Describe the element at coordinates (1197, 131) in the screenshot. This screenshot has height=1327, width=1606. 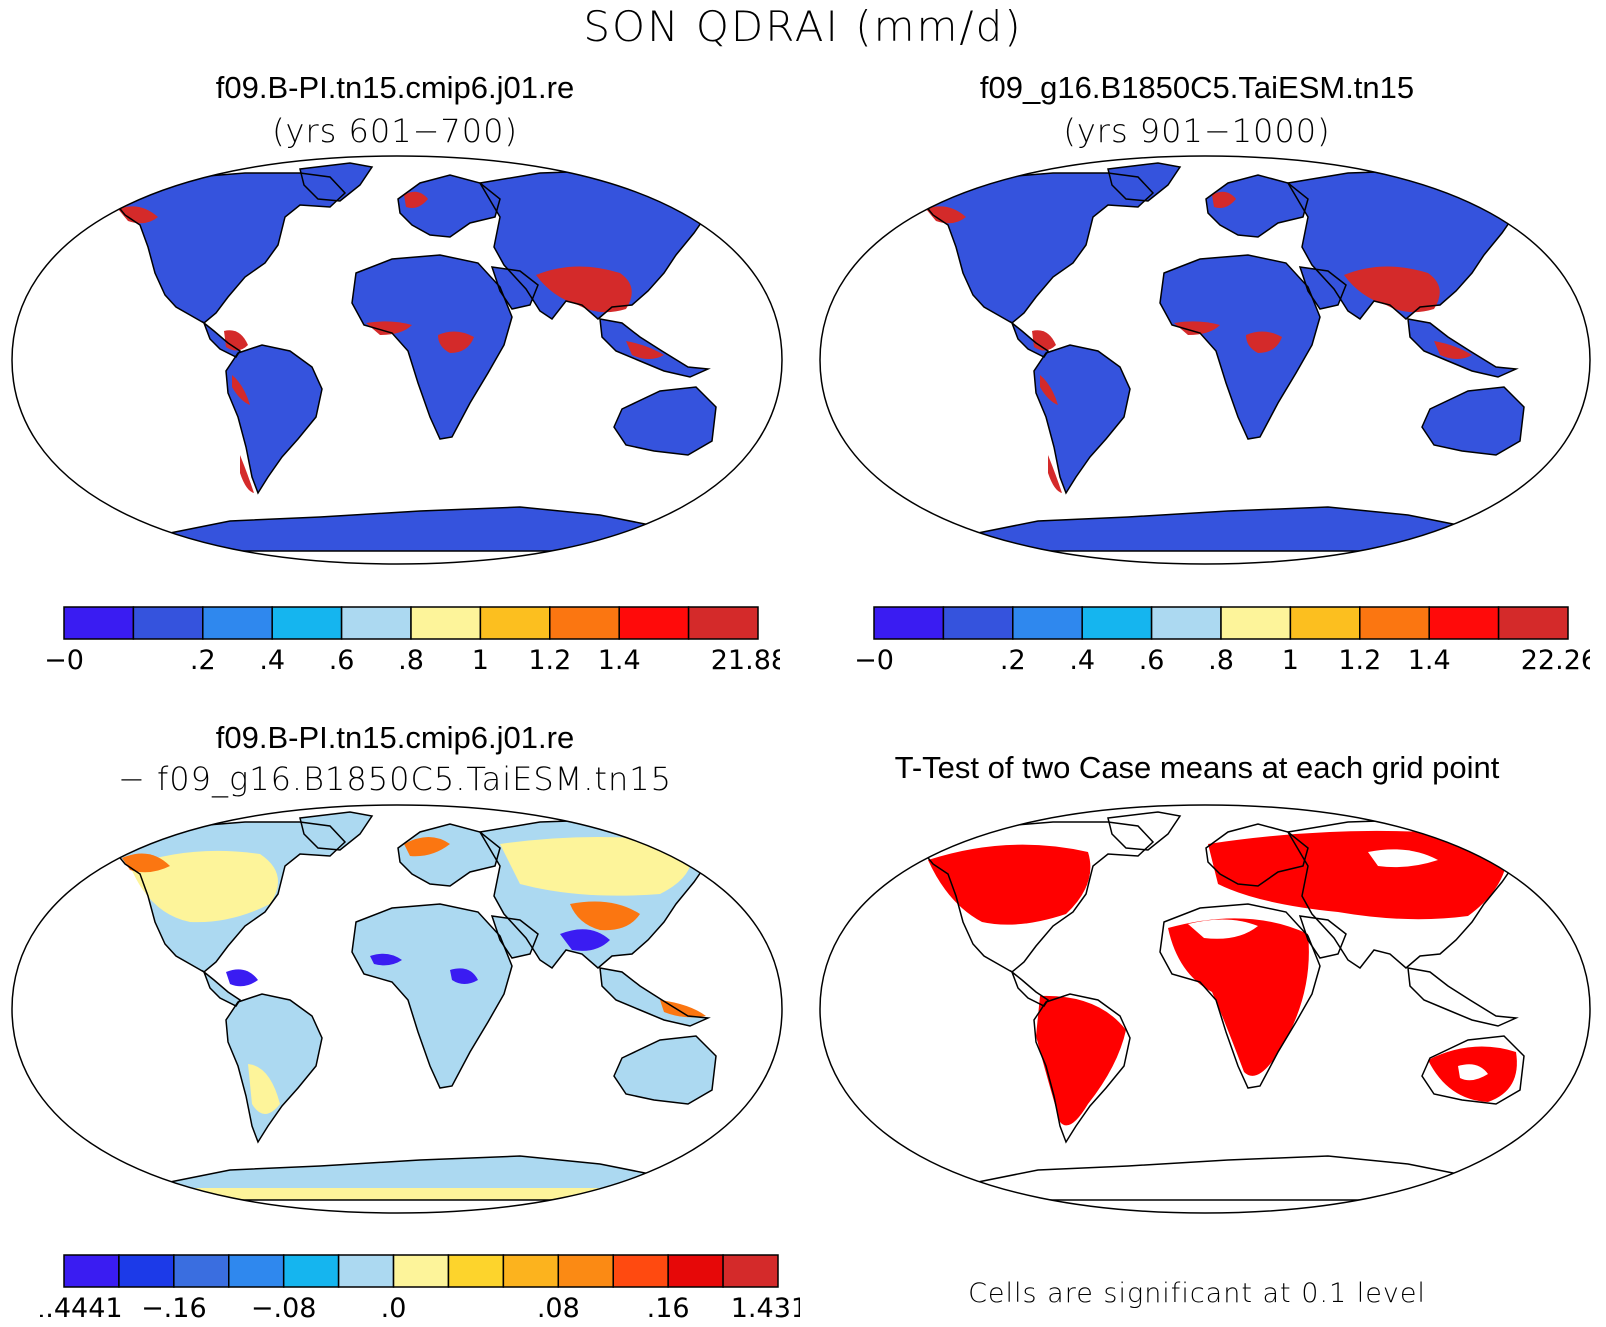
I see `panel-2-subtitle: (yrs 901−1000)` at that location.